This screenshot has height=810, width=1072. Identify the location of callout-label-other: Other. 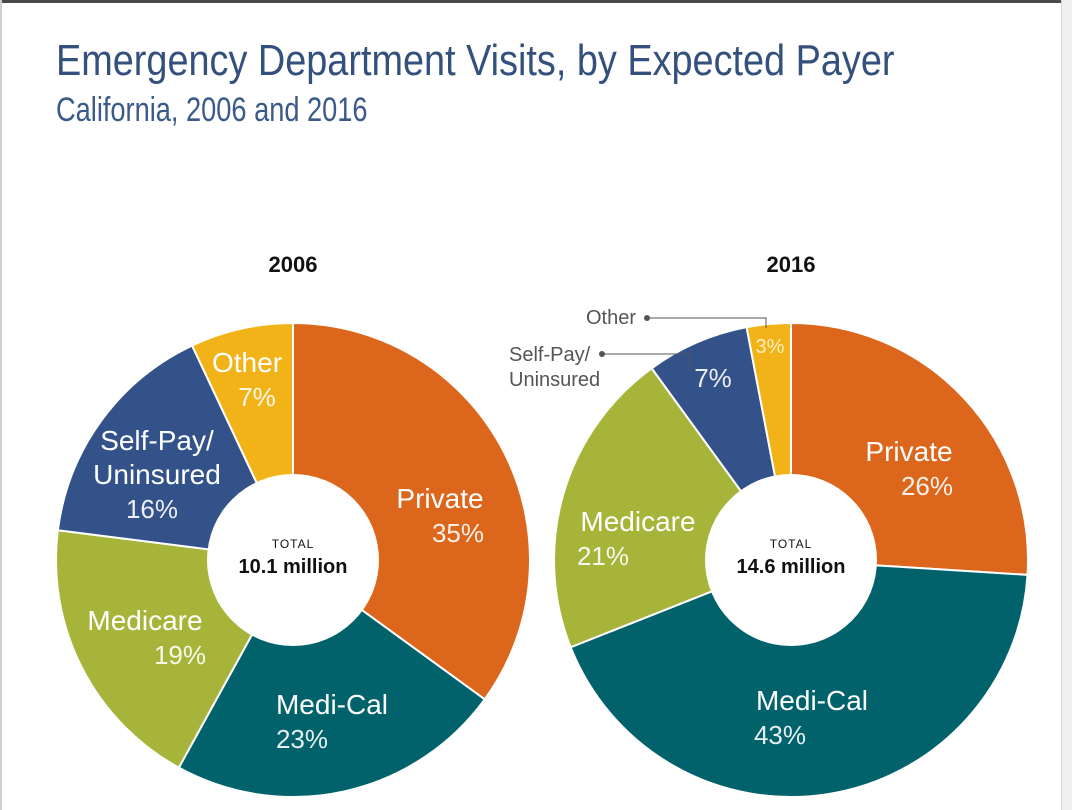
(611, 318).